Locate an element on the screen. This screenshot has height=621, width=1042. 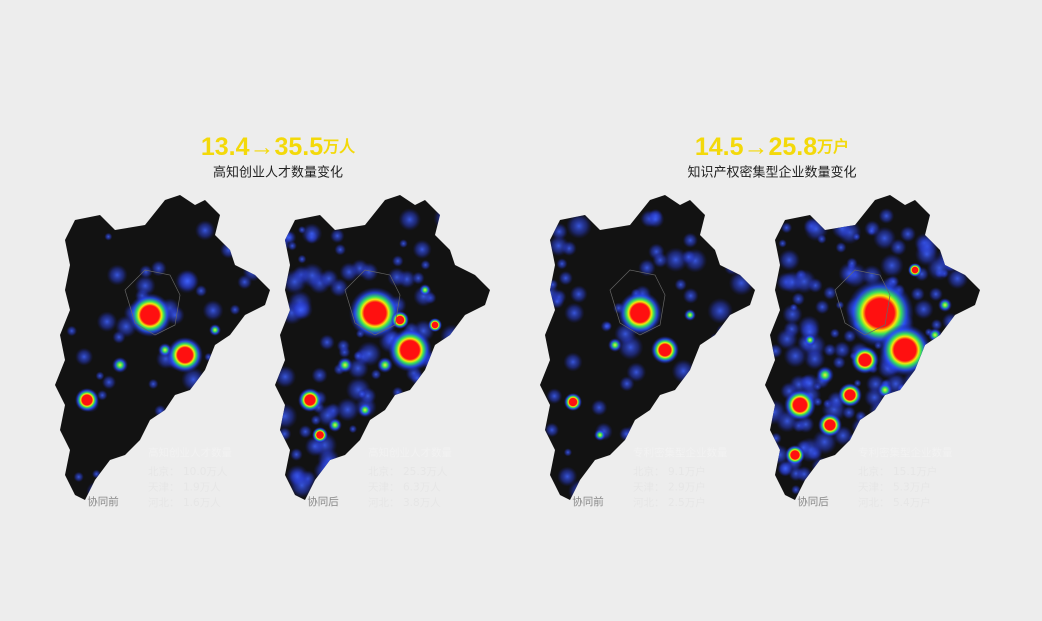
headline-value: 13.4→35.5 is located at coordinates (262, 147).